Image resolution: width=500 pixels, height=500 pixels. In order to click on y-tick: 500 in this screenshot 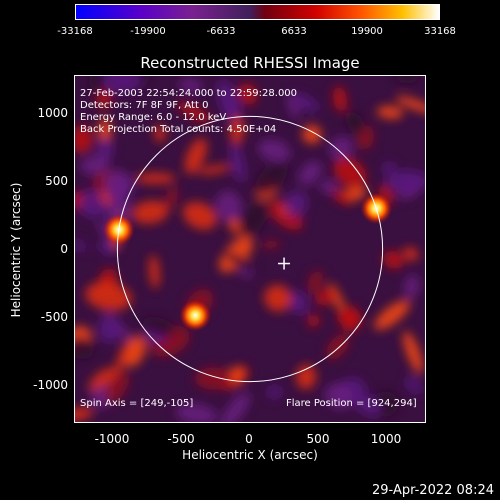, I will do `click(56, 181)`.